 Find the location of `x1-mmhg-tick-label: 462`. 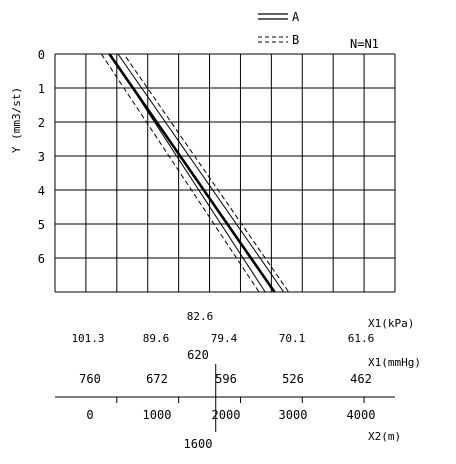

x1-mmhg-tick-label: 462 is located at coordinates (361, 379).